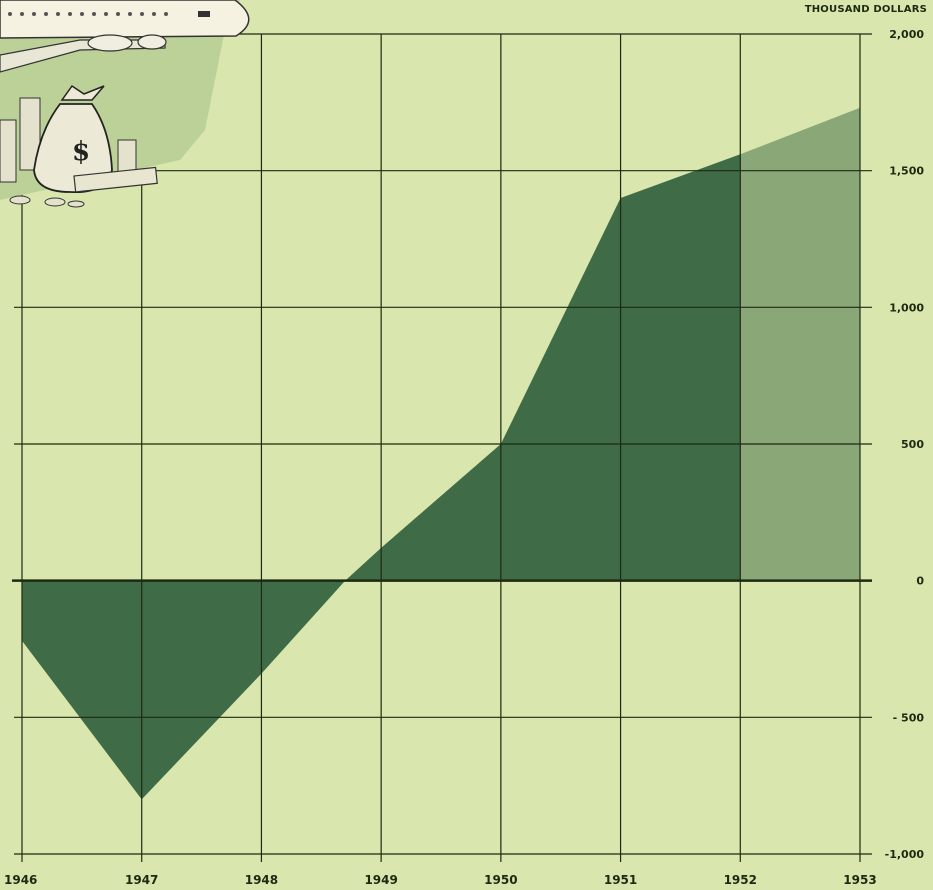  I want to click on y-tick-label: 1,500, so click(906, 171).